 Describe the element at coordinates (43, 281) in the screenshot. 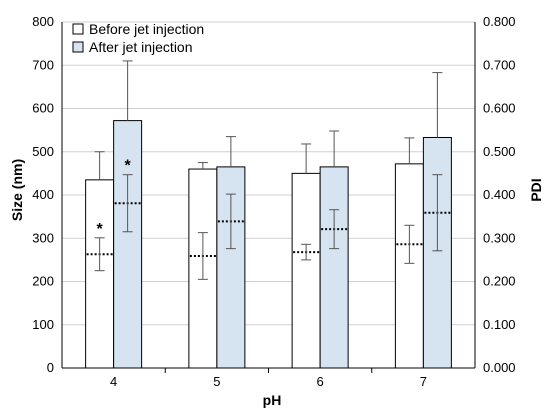

I see `y-tick-label: 200` at that location.